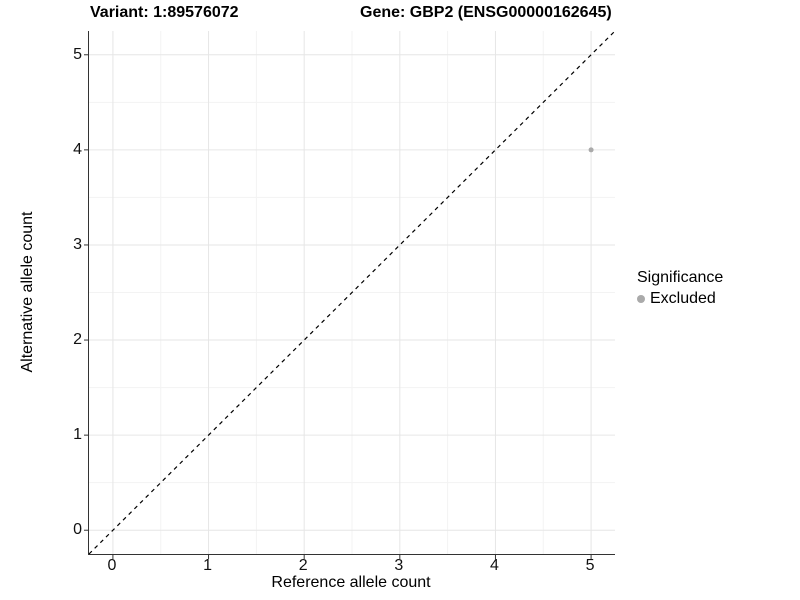  What do you see at coordinates (641, 299) in the screenshot?
I see `legend-point-icon` at bounding box center [641, 299].